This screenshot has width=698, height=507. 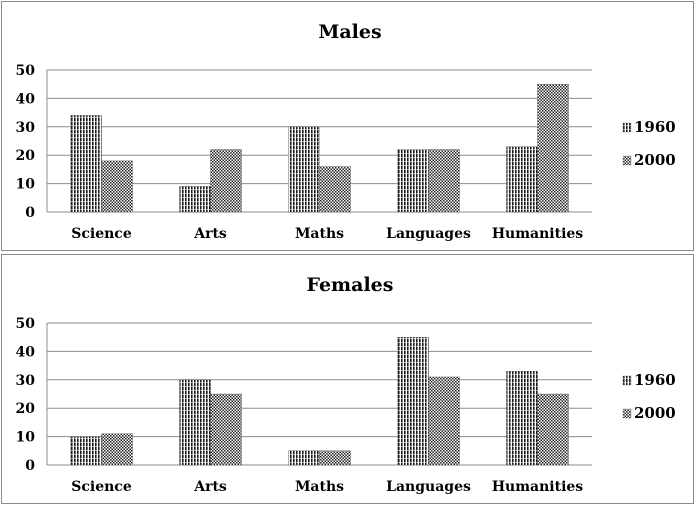 I want to click on females-legend-label-2000: 2000, so click(x=655, y=413).